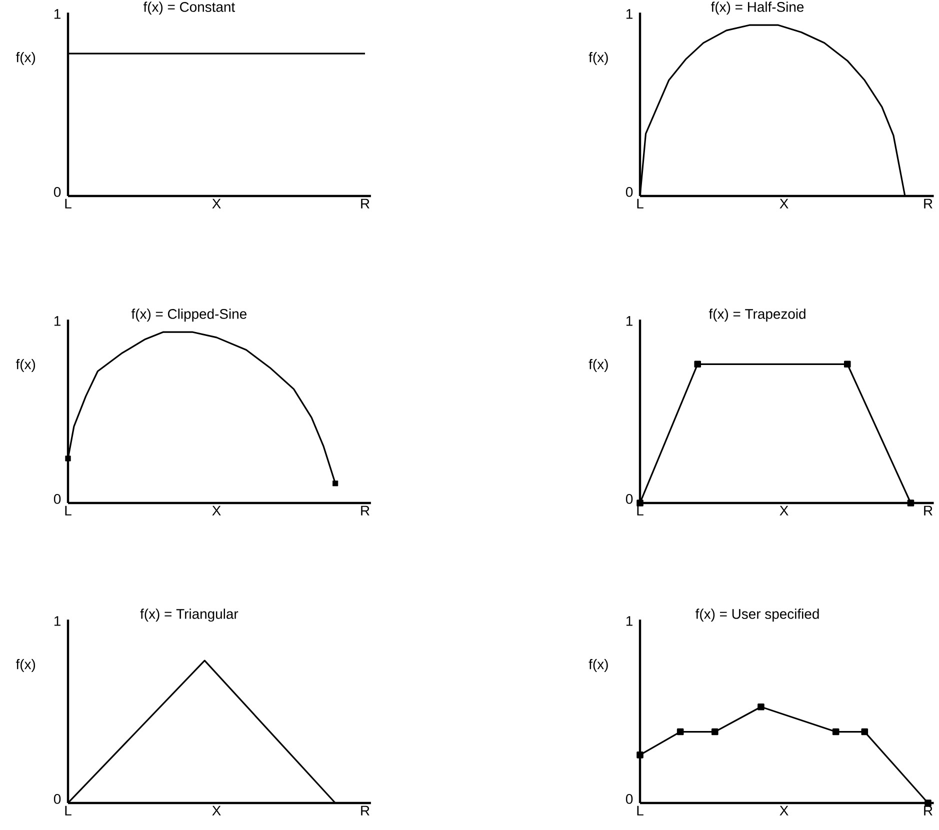  I want to click on chart-title: f(x) = Constant, so click(189, 8).